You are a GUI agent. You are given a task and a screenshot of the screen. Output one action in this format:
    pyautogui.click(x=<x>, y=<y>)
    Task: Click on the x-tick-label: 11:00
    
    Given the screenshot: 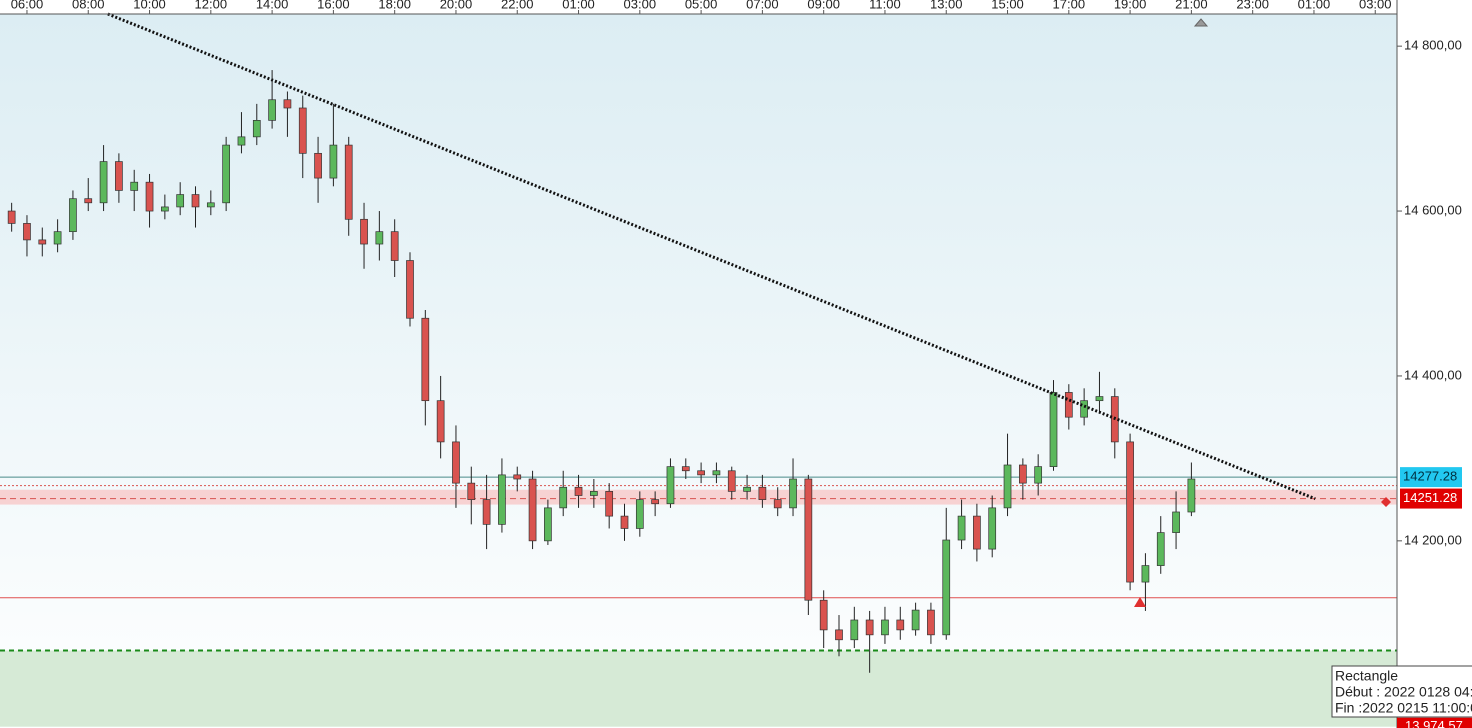 What is the action you would take?
    pyautogui.click(x=885, y=5)
    